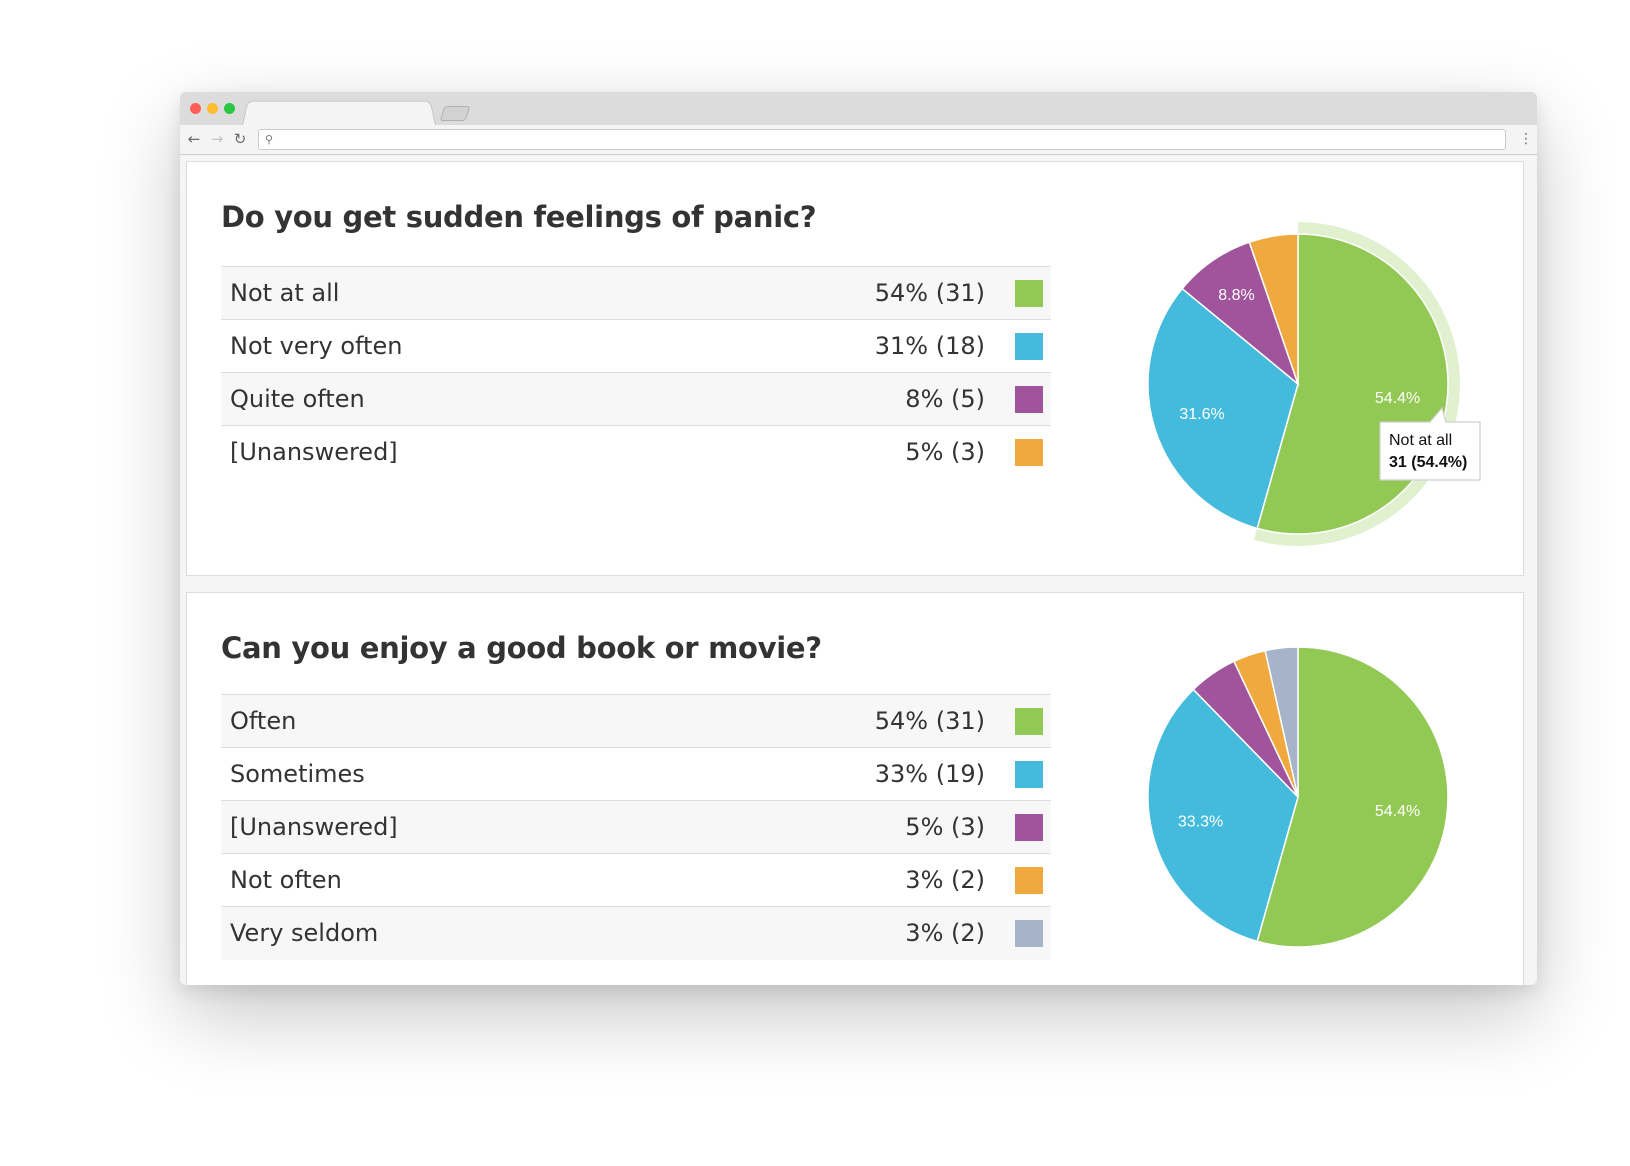  What do you see at coordinates (636, 933) in the screenshot?
I see `response-row: Very seldom 3% (2)` at bounding box center [636, 933].